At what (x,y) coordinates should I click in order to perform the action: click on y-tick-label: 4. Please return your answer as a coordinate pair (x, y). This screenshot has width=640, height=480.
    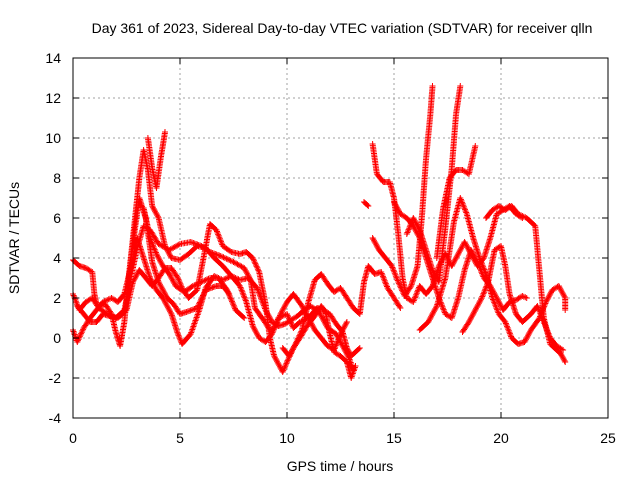
    Looking at the image, I should click on (57, 258).